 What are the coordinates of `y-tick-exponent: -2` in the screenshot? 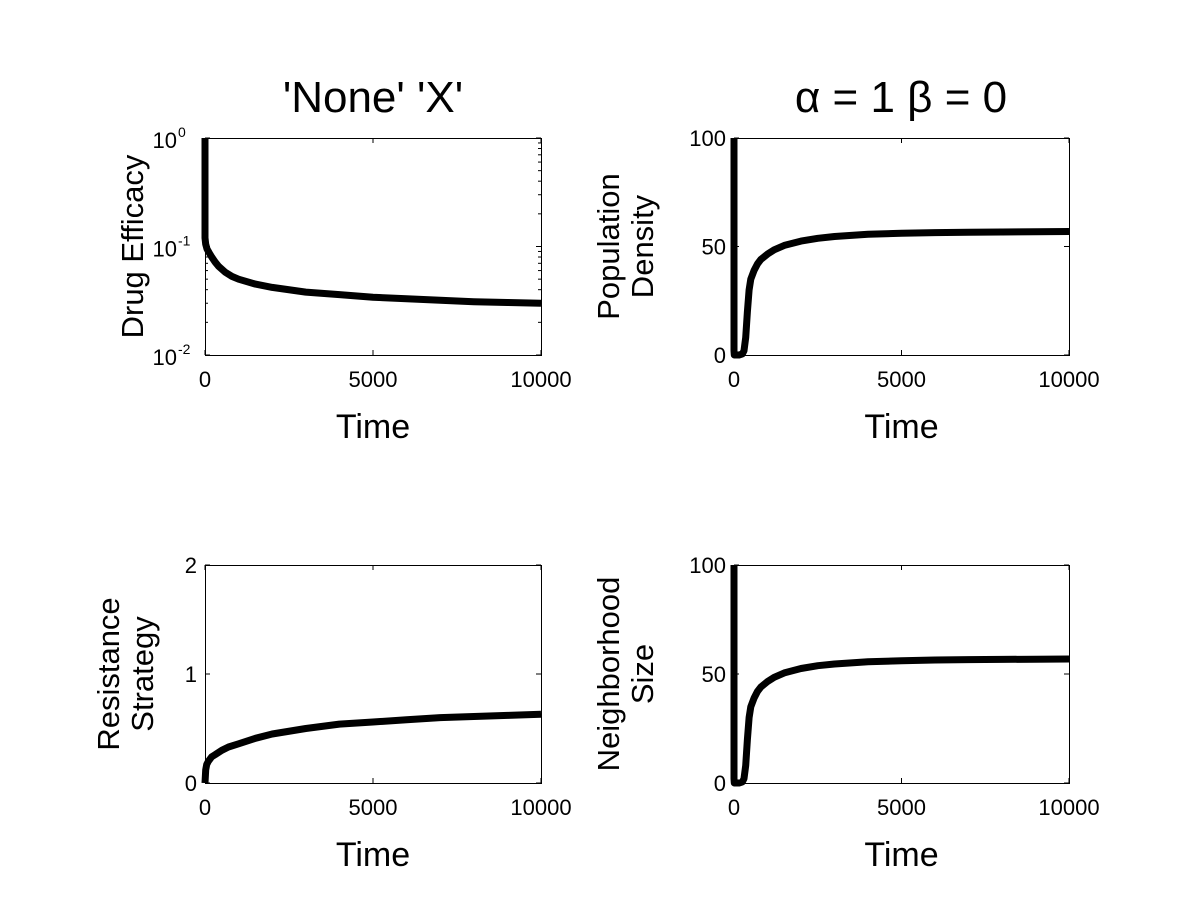 It's located at (184, 349).